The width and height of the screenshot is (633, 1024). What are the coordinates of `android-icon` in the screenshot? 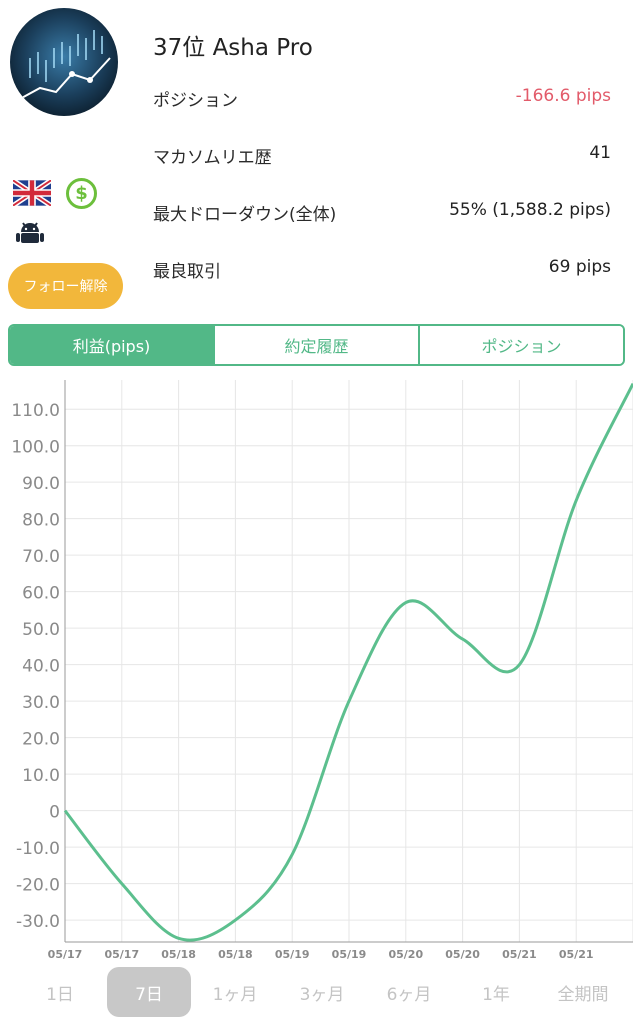 It's located at (30, 233).